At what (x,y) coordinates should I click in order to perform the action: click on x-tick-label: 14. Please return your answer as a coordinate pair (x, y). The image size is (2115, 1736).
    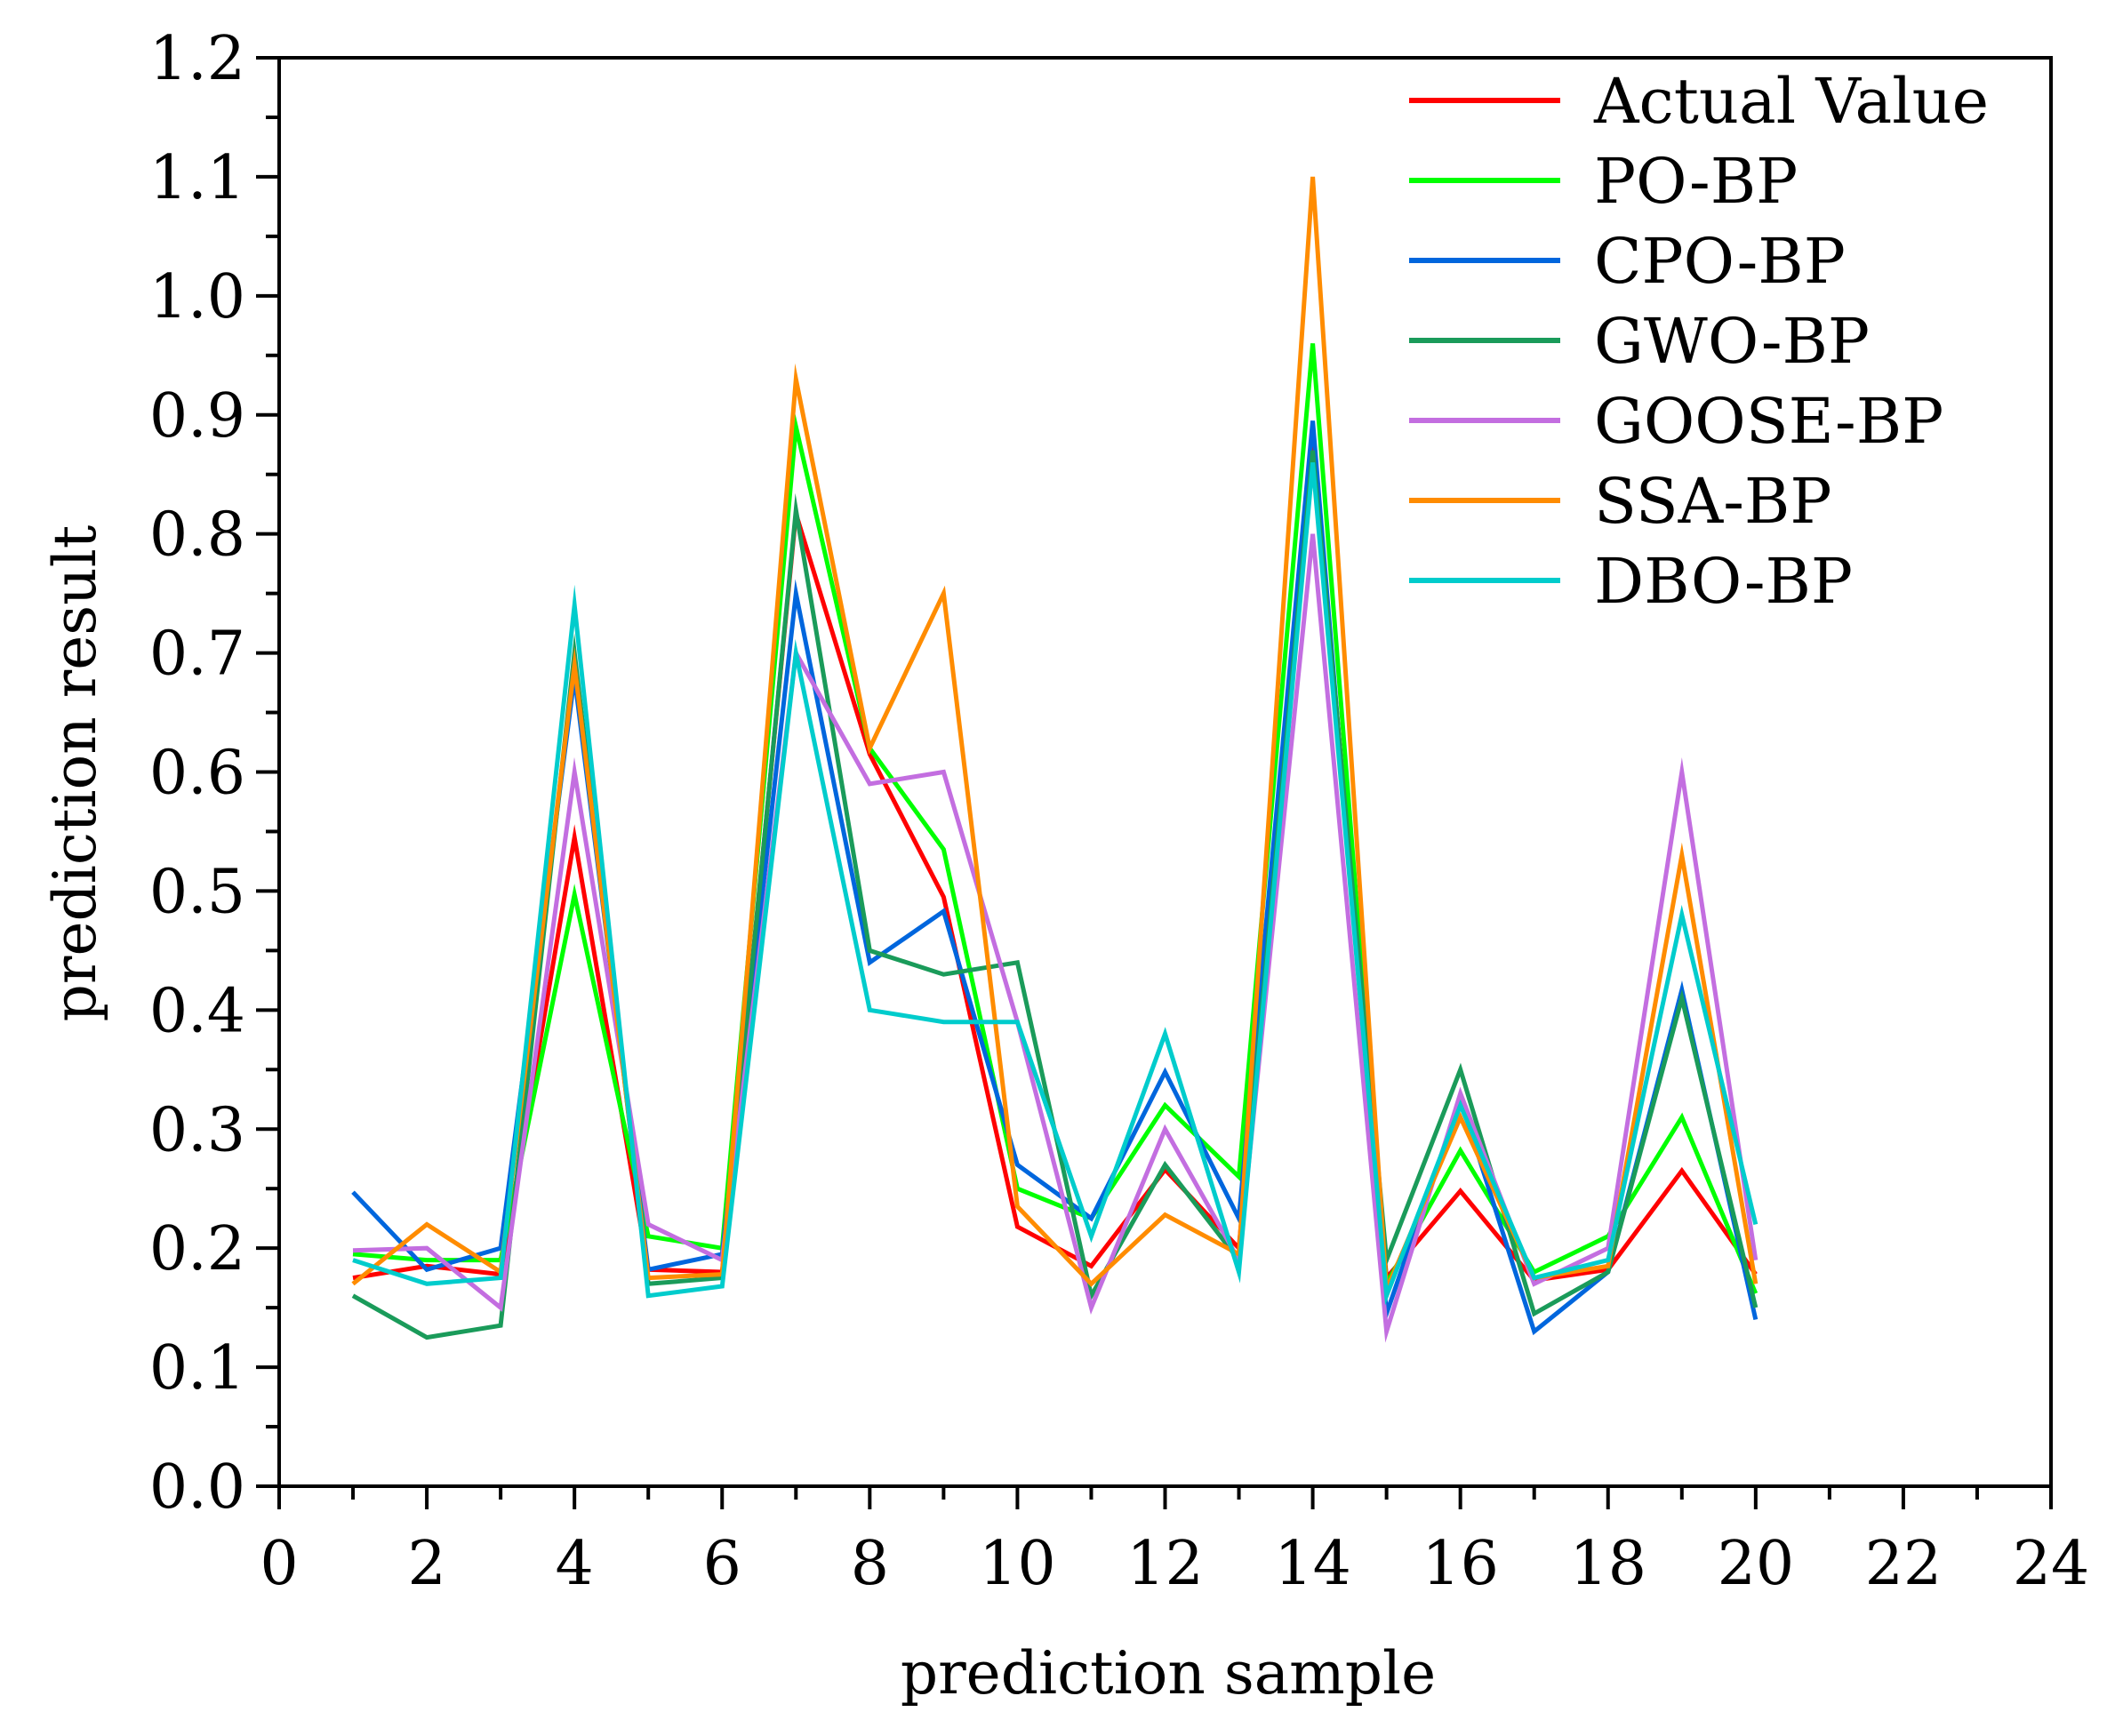
    Looking at the image, I should click on (1312, 1564).